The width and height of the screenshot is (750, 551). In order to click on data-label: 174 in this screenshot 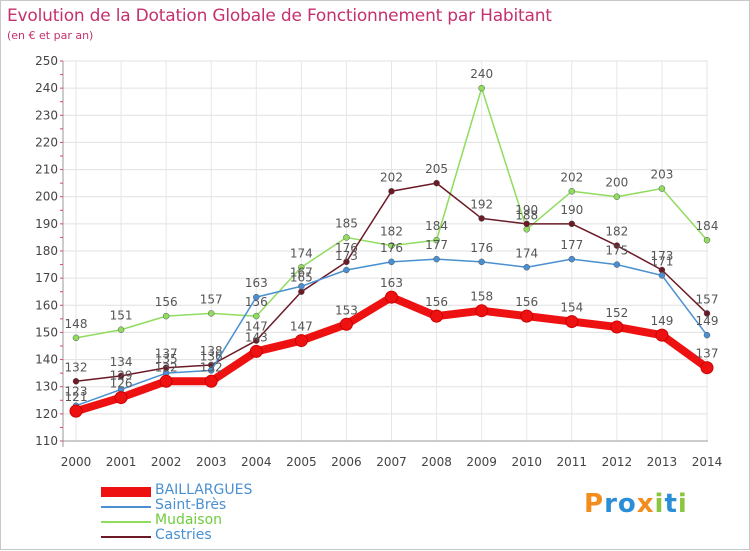, I will do `click(301, 253)`.